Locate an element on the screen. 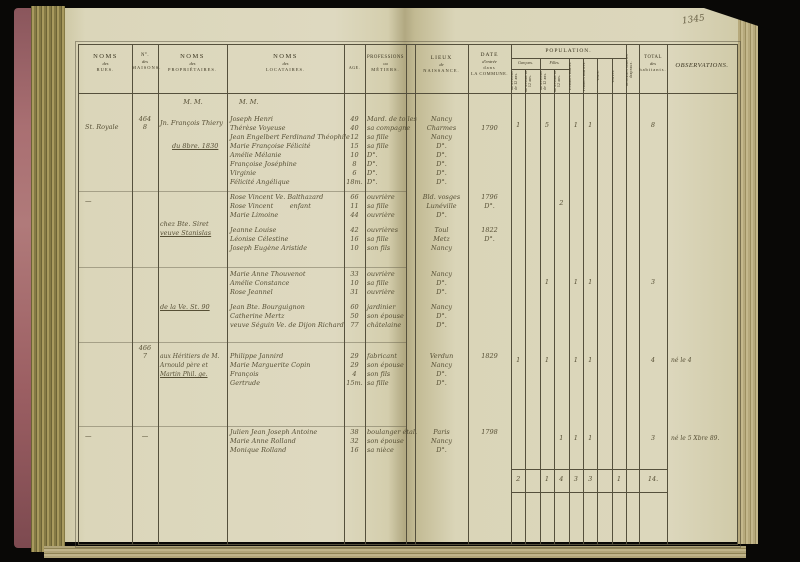 This screenshot has height=562, width=800. entry-dates: 1796 D°. 1822 D°. is located at coordinates (489, 218).